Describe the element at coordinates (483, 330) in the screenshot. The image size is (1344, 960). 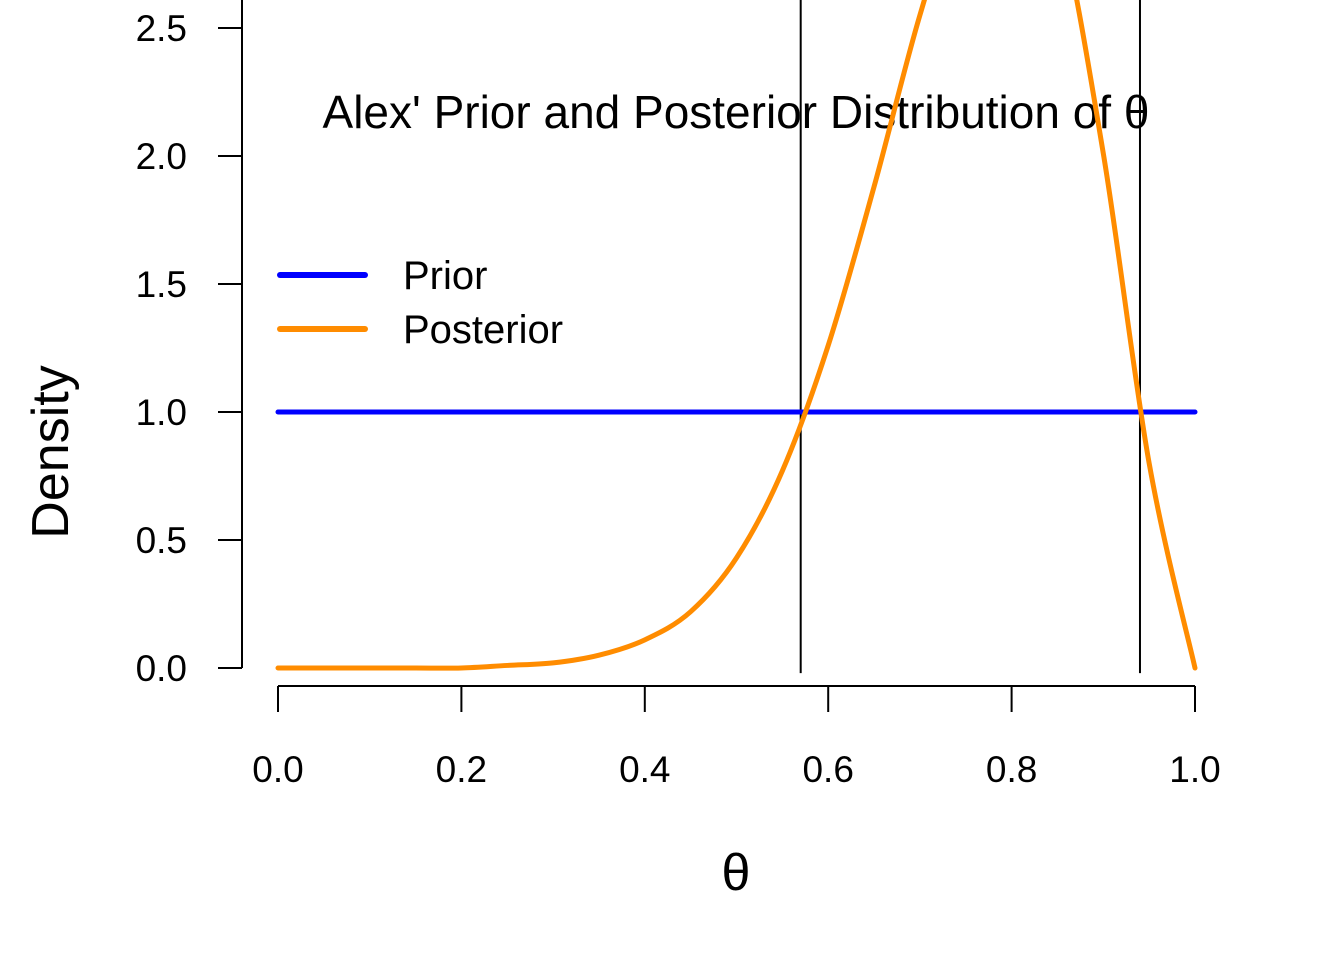
I see `legend-label: Posterior` at that location.